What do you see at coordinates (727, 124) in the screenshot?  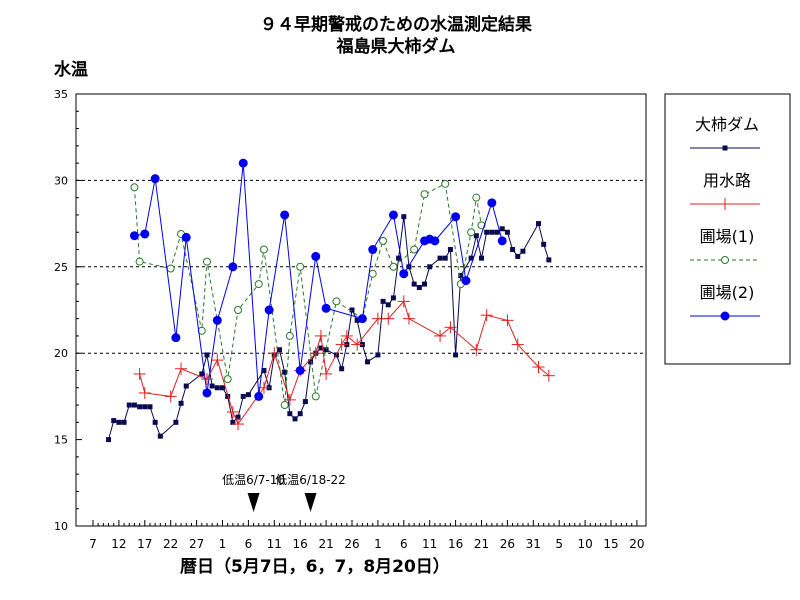 I see `legend-label: 大柿ダム` at bounding box center [727, 124].